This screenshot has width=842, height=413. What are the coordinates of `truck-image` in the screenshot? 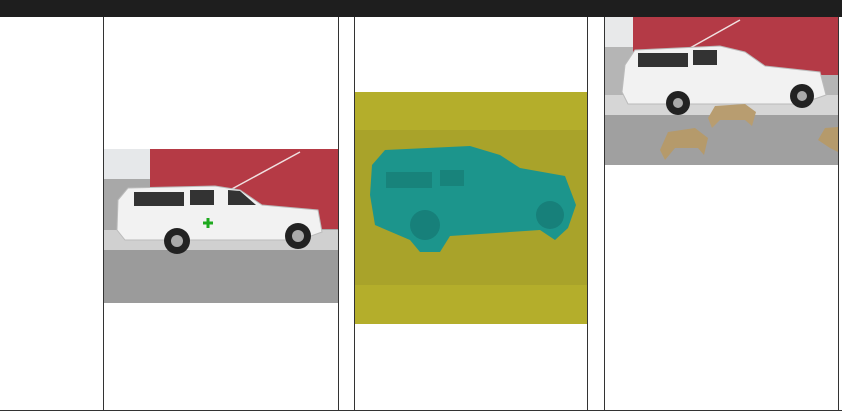 It's located at (221, 226).